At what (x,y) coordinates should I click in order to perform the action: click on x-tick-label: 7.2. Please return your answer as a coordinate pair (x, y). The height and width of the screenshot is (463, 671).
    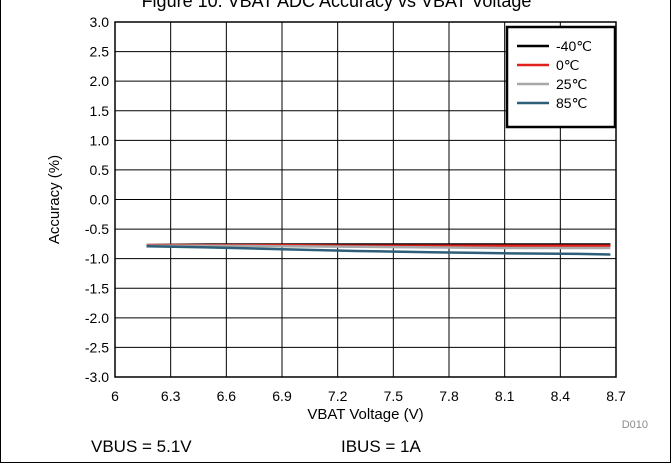
    Looking at the image, I should click on (338, 396).